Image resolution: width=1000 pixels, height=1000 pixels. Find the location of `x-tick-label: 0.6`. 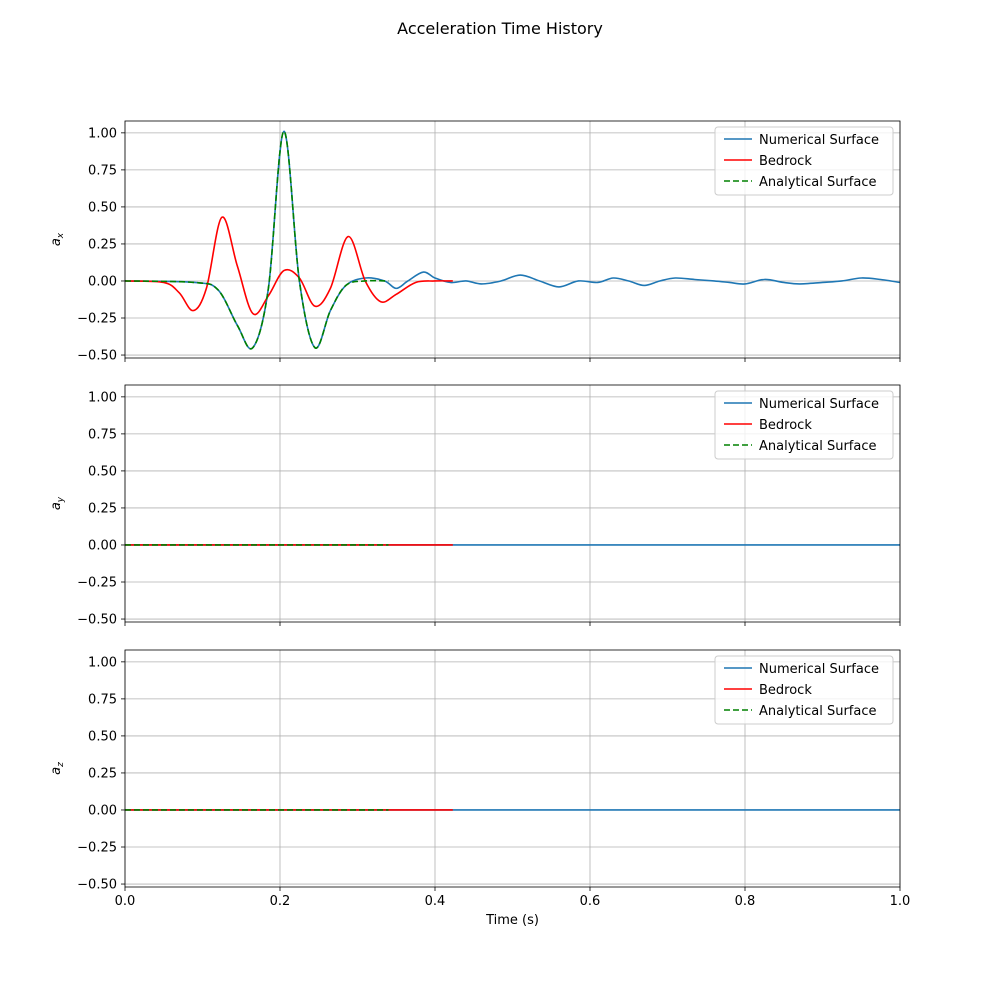

x-tick-label: 0.6 is located at coordinates (590, 901).